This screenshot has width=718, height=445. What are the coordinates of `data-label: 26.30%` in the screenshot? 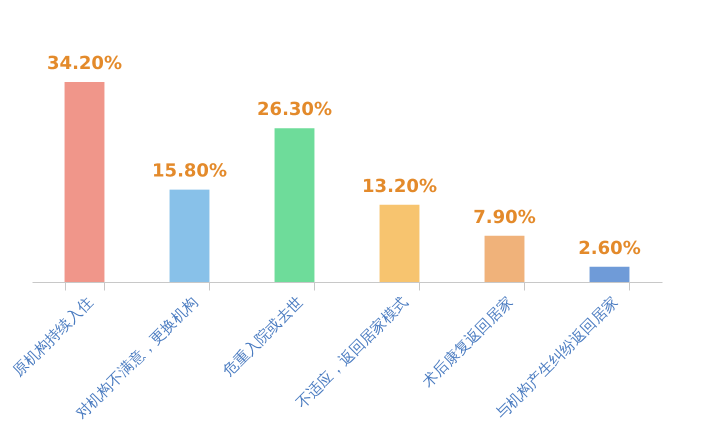 It's located at (294, 109).